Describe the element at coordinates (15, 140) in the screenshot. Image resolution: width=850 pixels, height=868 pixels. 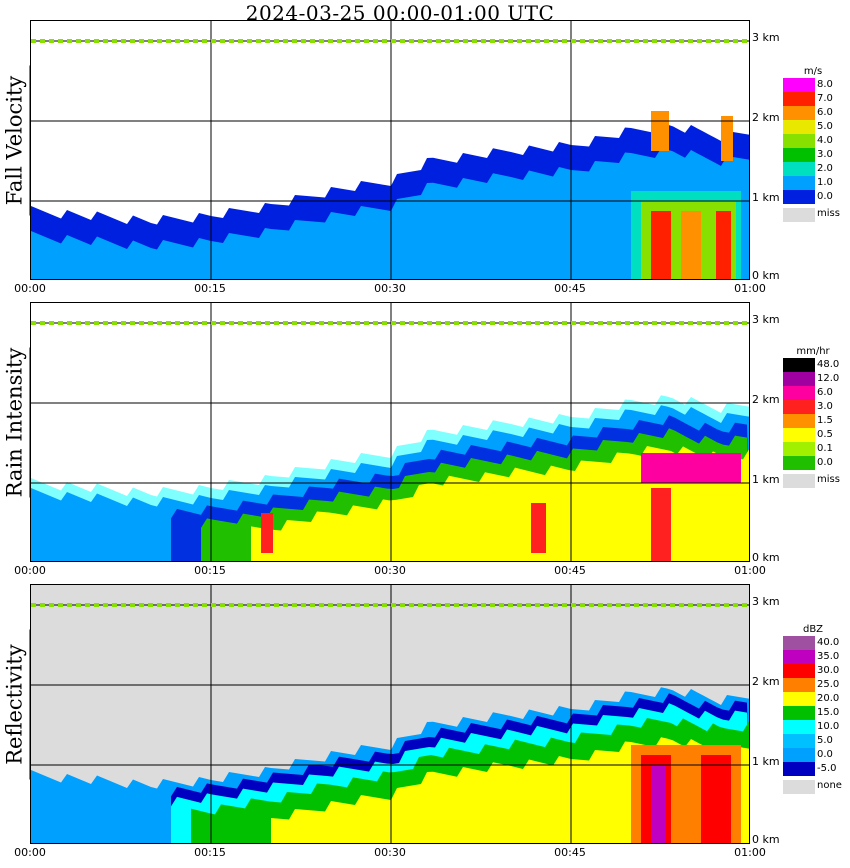
I see `y-axis-label: Fall Velocity` at that location.